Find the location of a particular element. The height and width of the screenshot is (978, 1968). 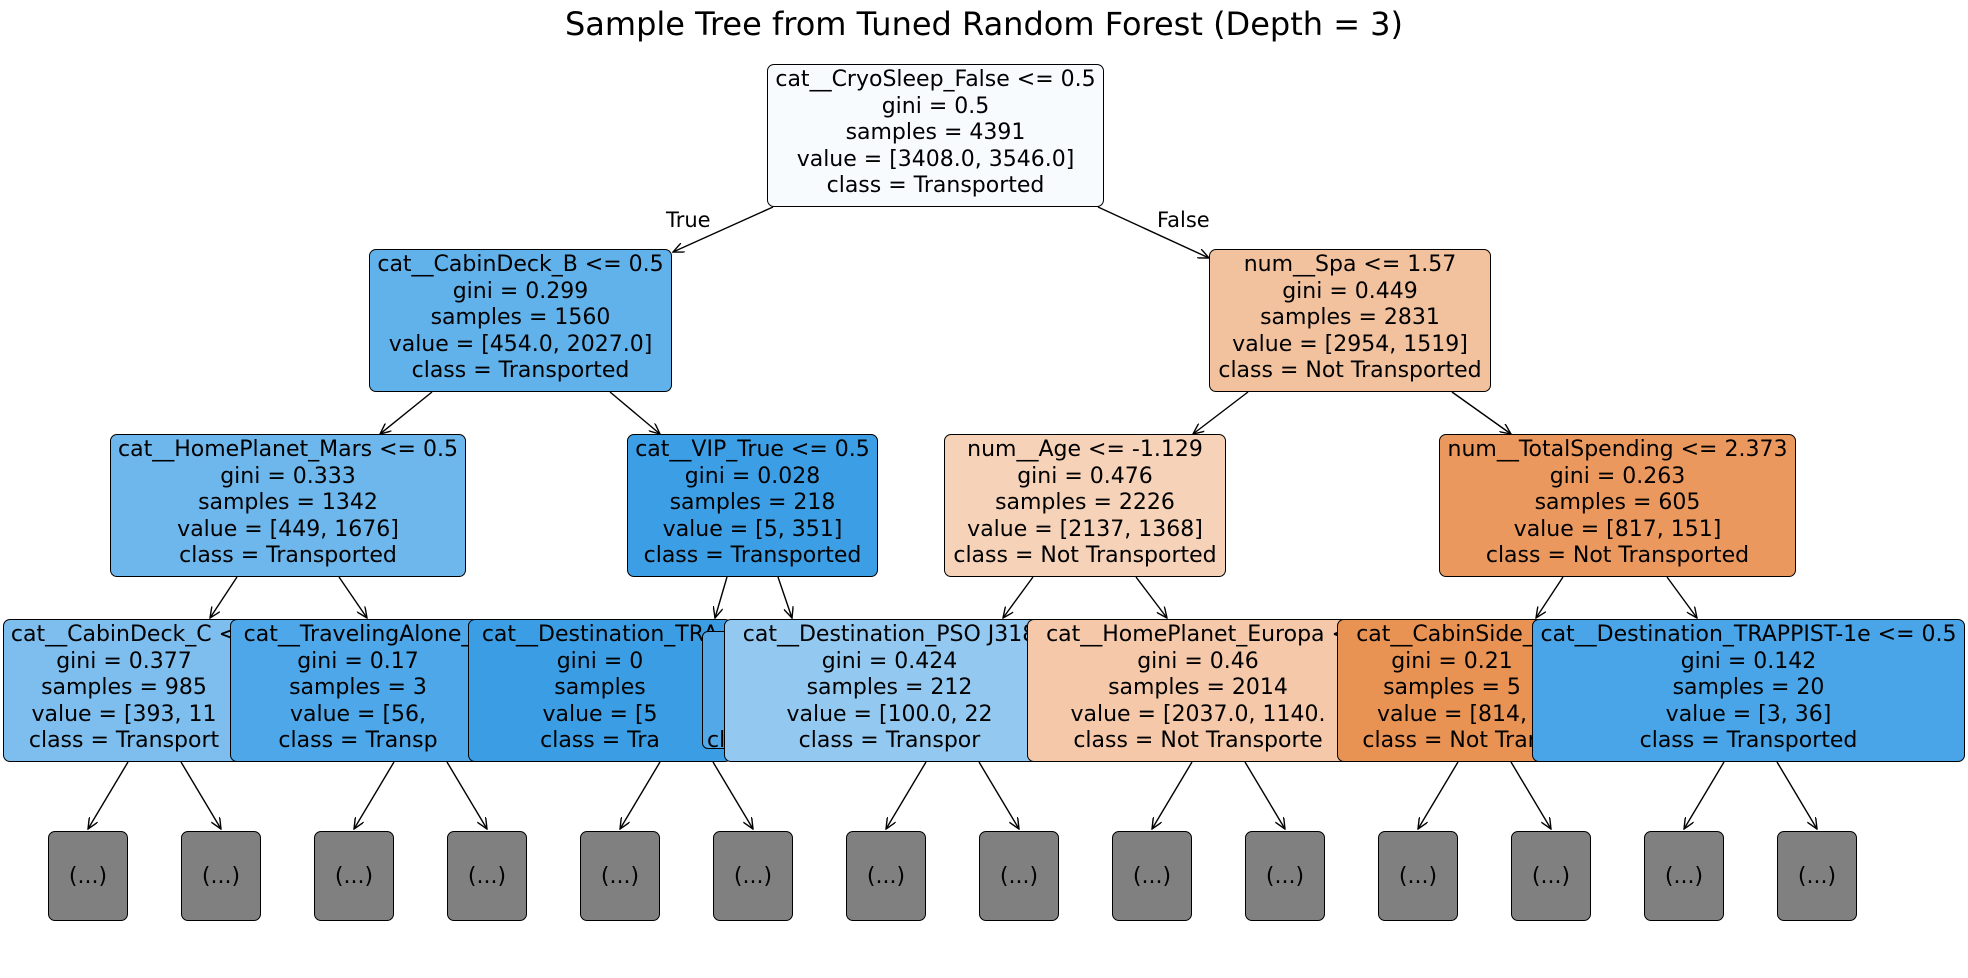

node-text-line: cat__CryoSleep_False <= 0.5 is located at coordinates (935, 79).